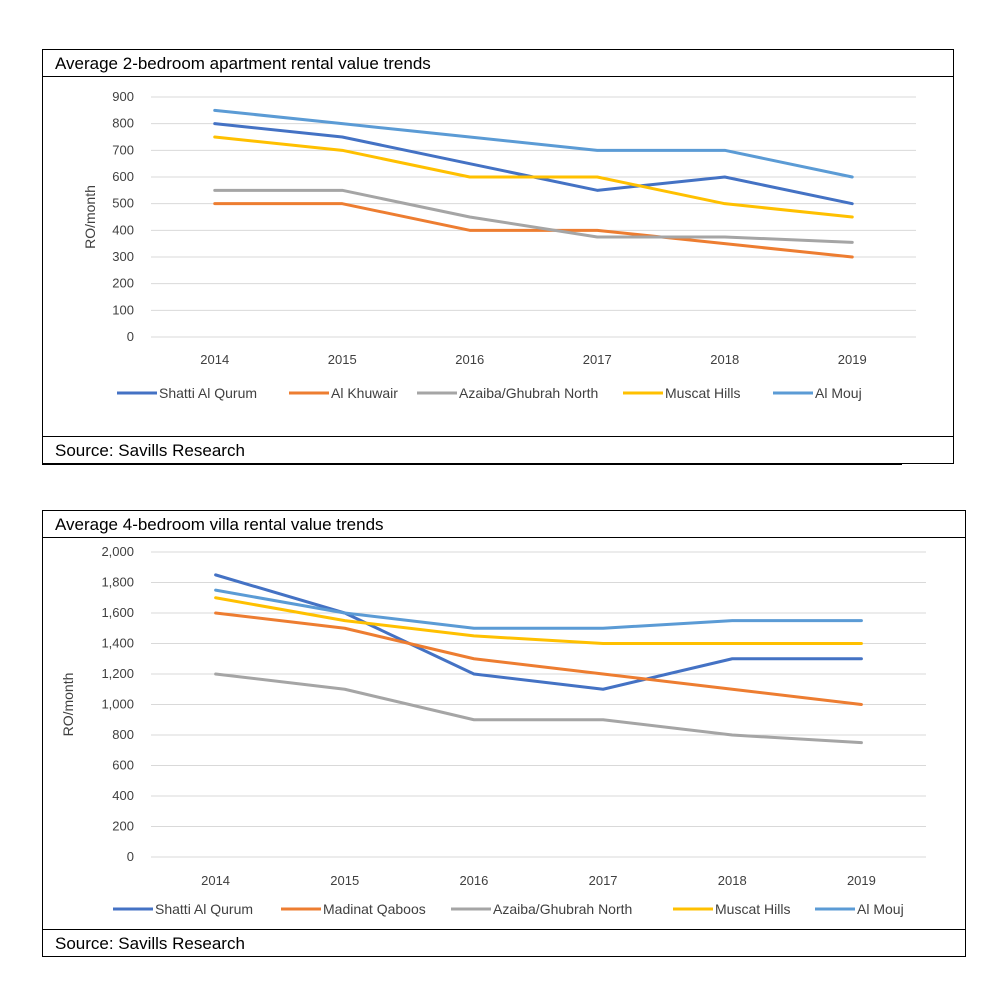 The image size is (999, 1000). I want to click on y-tick-label: 500, so click(123, 203).